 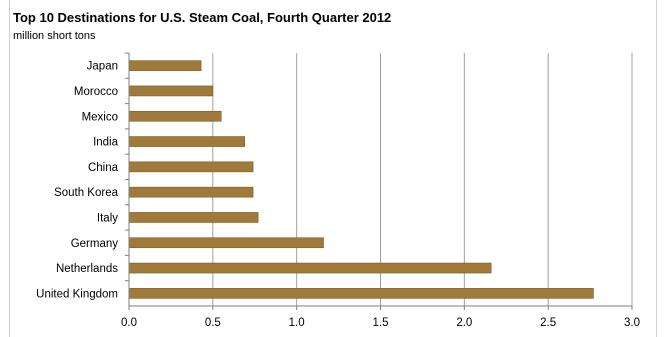 I want to click on x-tick-label: 2.0, so click(x=464, y=323).